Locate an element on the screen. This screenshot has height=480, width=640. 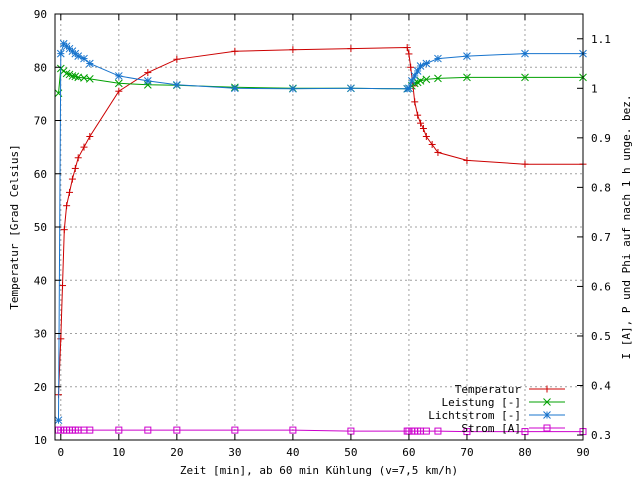
series-line-leistung is located at coordinates (320, 80).